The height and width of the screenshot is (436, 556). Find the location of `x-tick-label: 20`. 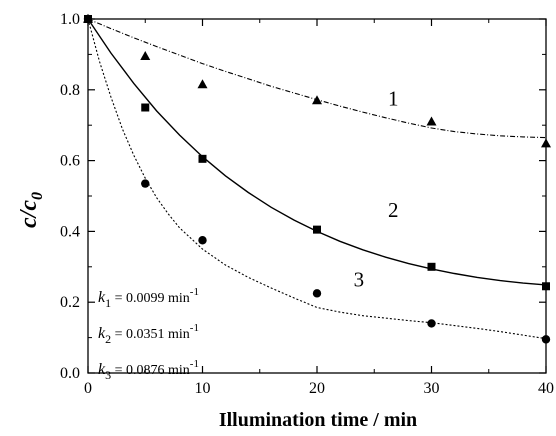

x-tick-label: 20 is located at coordinates (317, 388).